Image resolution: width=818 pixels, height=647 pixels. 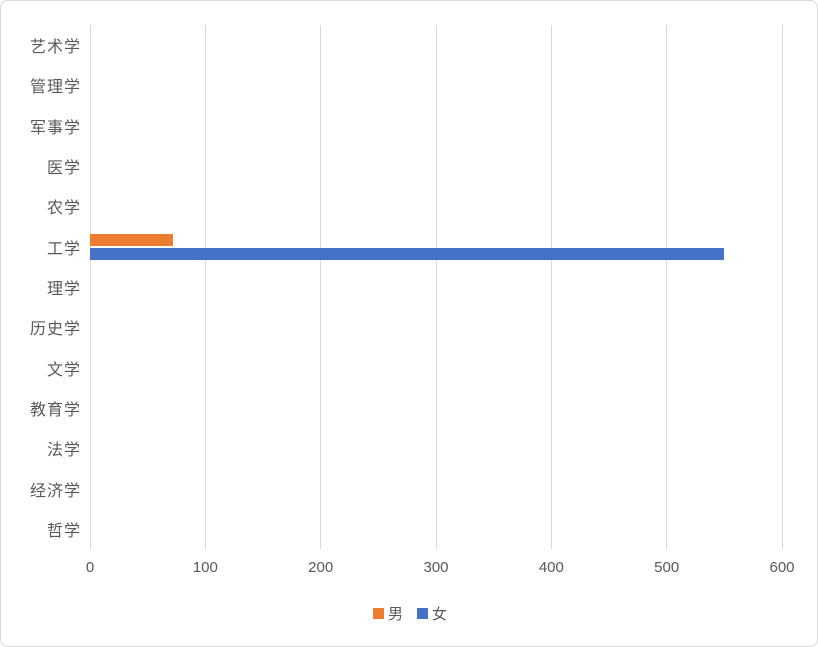 What do you see at coordinates (90, 287) in the screenshot?
I see `y-axis-line` at bounding box center [90, 287].